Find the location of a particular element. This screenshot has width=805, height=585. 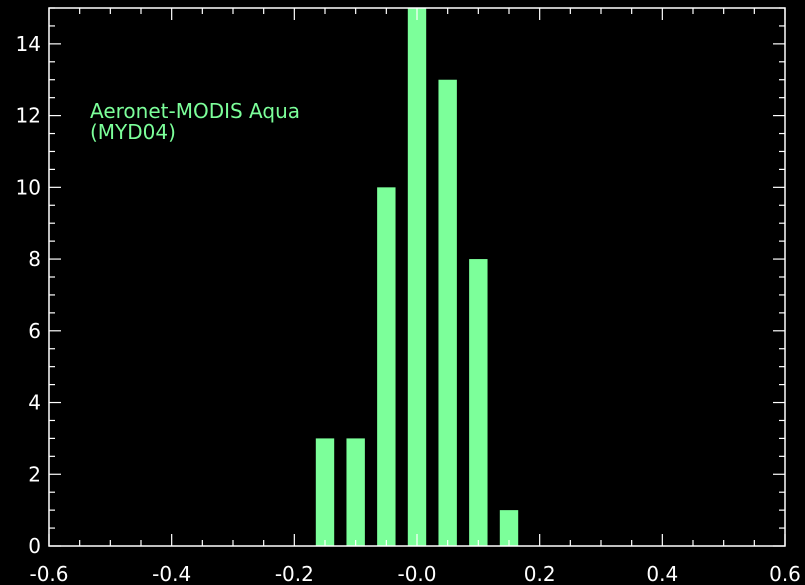

y-tick-label: 6 is located at coordinates (34, 331).